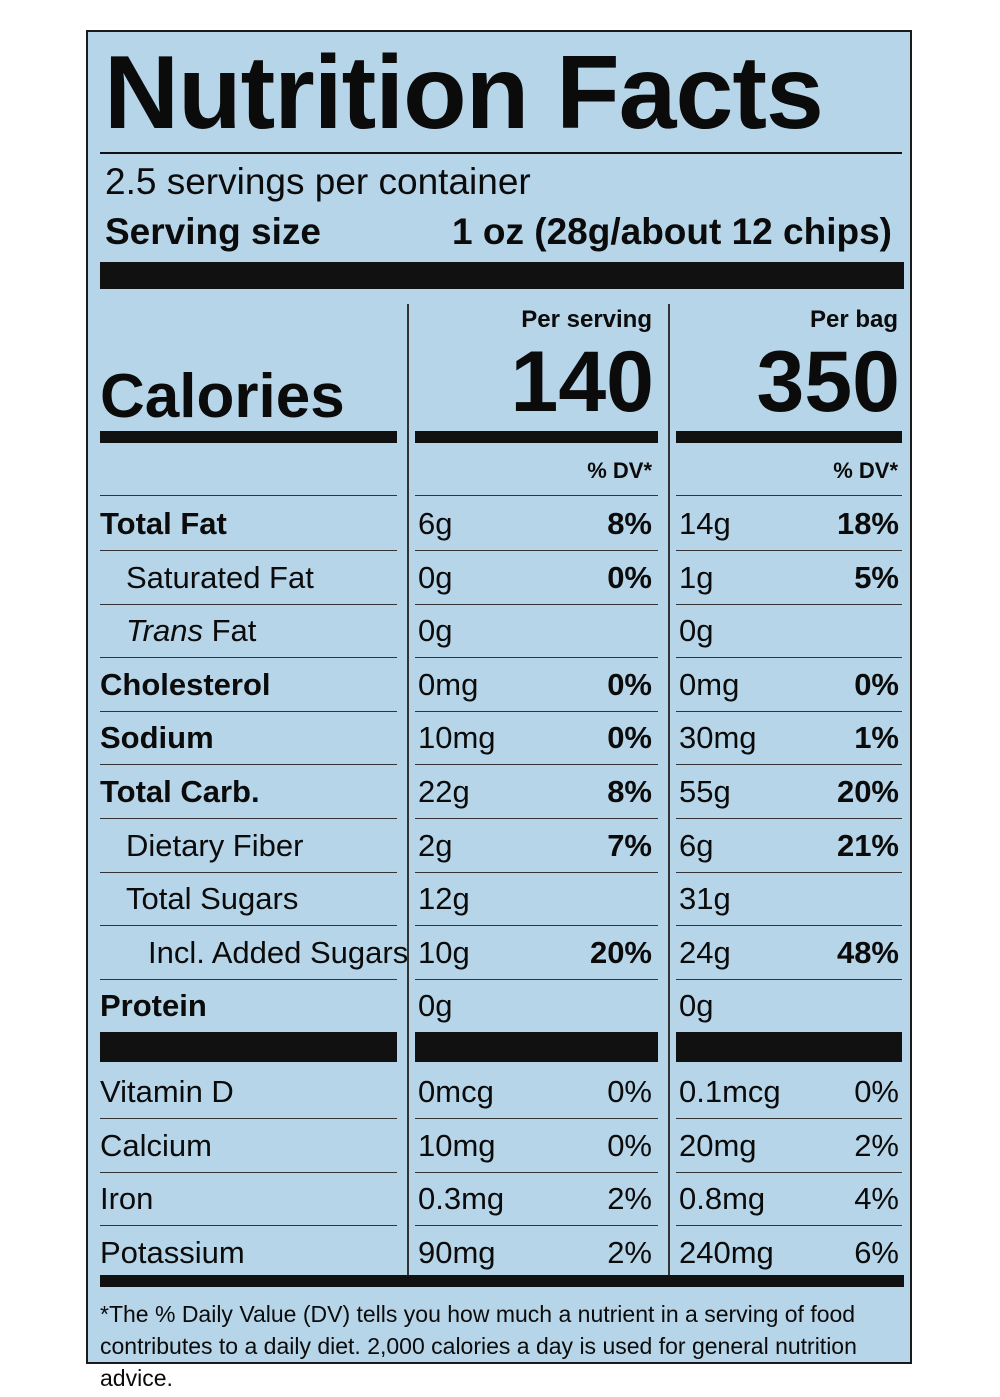 This screenshot has height=1397, width=1000. I want to click on vitamin-label: Potassium, so click(172, 1252).